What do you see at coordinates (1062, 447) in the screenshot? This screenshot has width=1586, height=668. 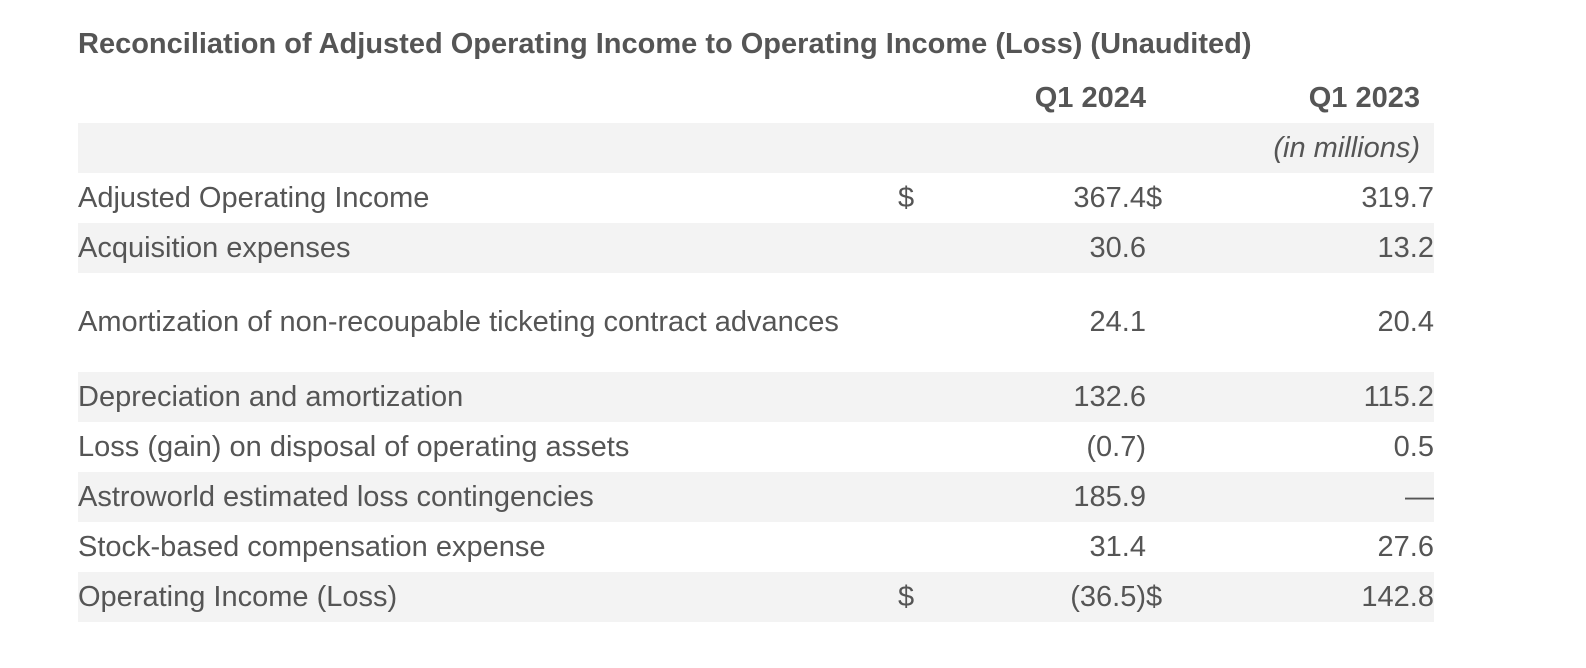 I see `value-q1-2024: (0.7)` at bounding box center [1062, 447].